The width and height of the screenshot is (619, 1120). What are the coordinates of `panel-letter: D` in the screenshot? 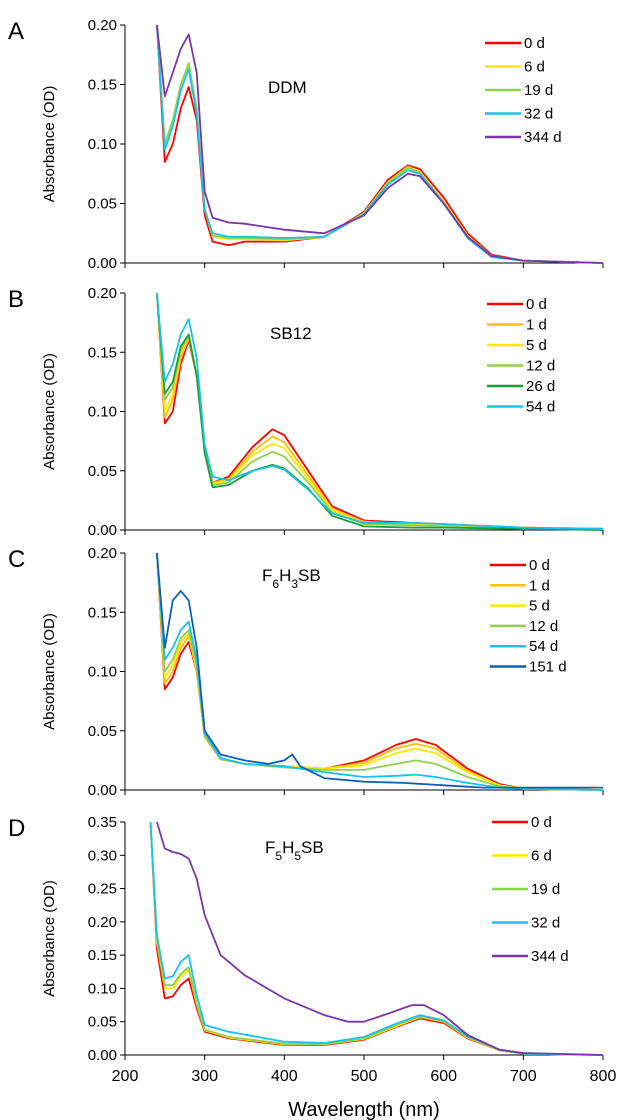 It's located at (16, 828).